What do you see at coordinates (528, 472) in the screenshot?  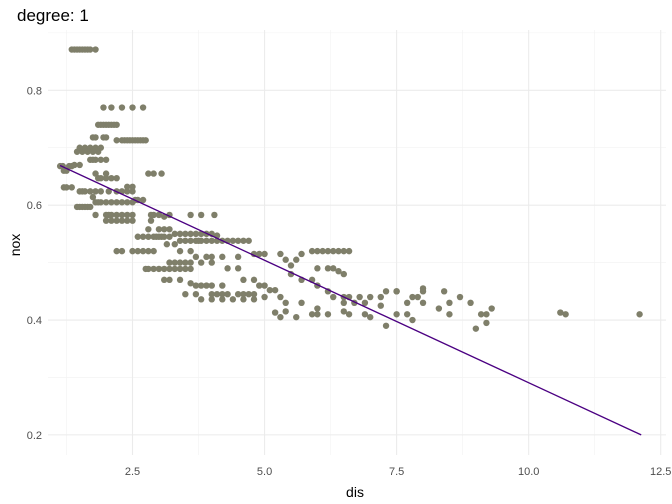 I see `x-tick-label: 10.0` at bounding box center [528, 472].